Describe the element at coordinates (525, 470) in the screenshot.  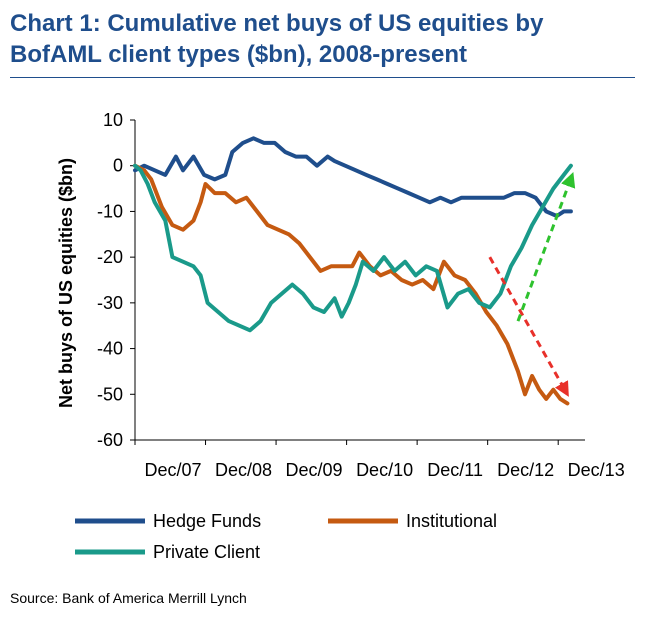
I see `x-tick-label: Dec/12` at that location.